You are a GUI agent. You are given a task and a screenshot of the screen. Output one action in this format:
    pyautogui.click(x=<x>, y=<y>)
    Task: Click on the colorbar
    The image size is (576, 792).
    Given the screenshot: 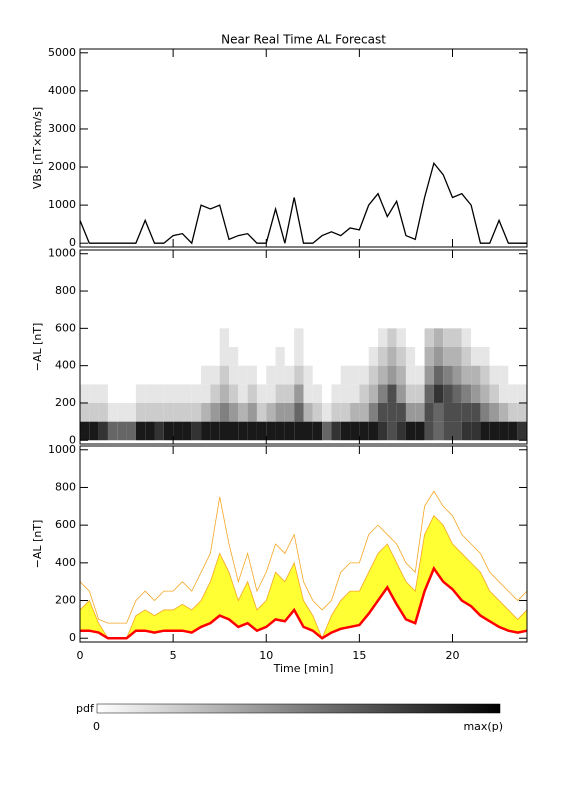 What is the action you would take?
    pyautogui.click(x=298, y=708)
    